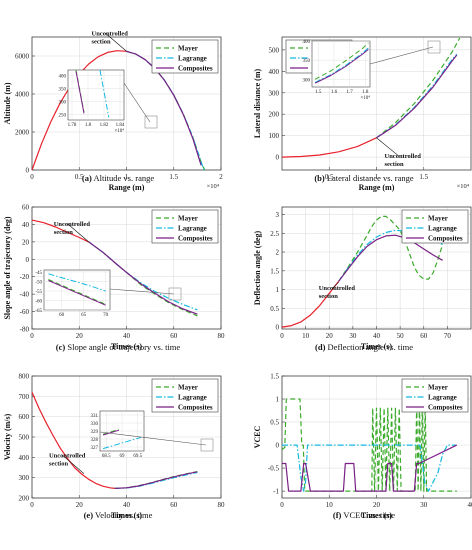  What do you see at coordinates (278, 215) in the screenshot?
I see `y-tick-label: 3` at bounding box center [278, 215].